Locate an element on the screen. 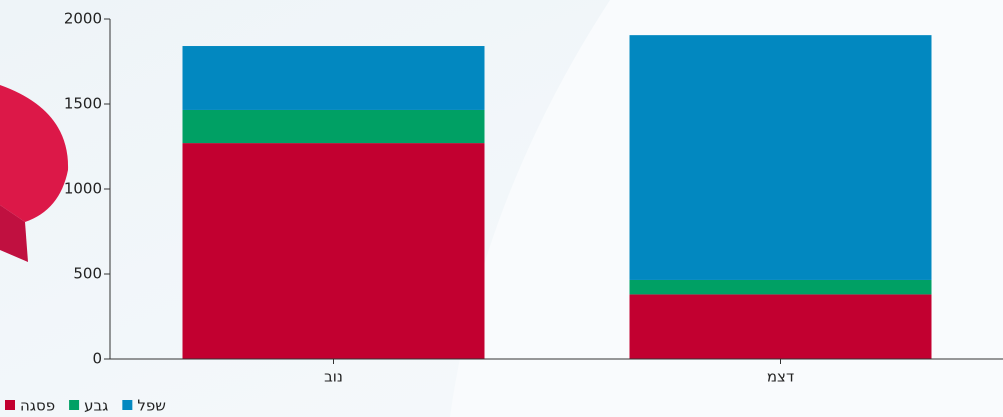 This screenshot has width=1003, height=417. legend-label: פסגה is located at coordinates (37, 406).